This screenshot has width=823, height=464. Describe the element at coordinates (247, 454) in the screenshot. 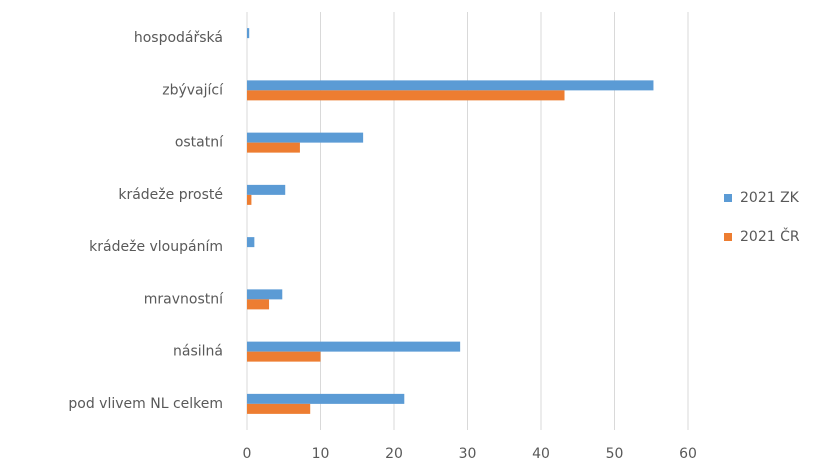

I see `x-tick-label: 0` at that location.